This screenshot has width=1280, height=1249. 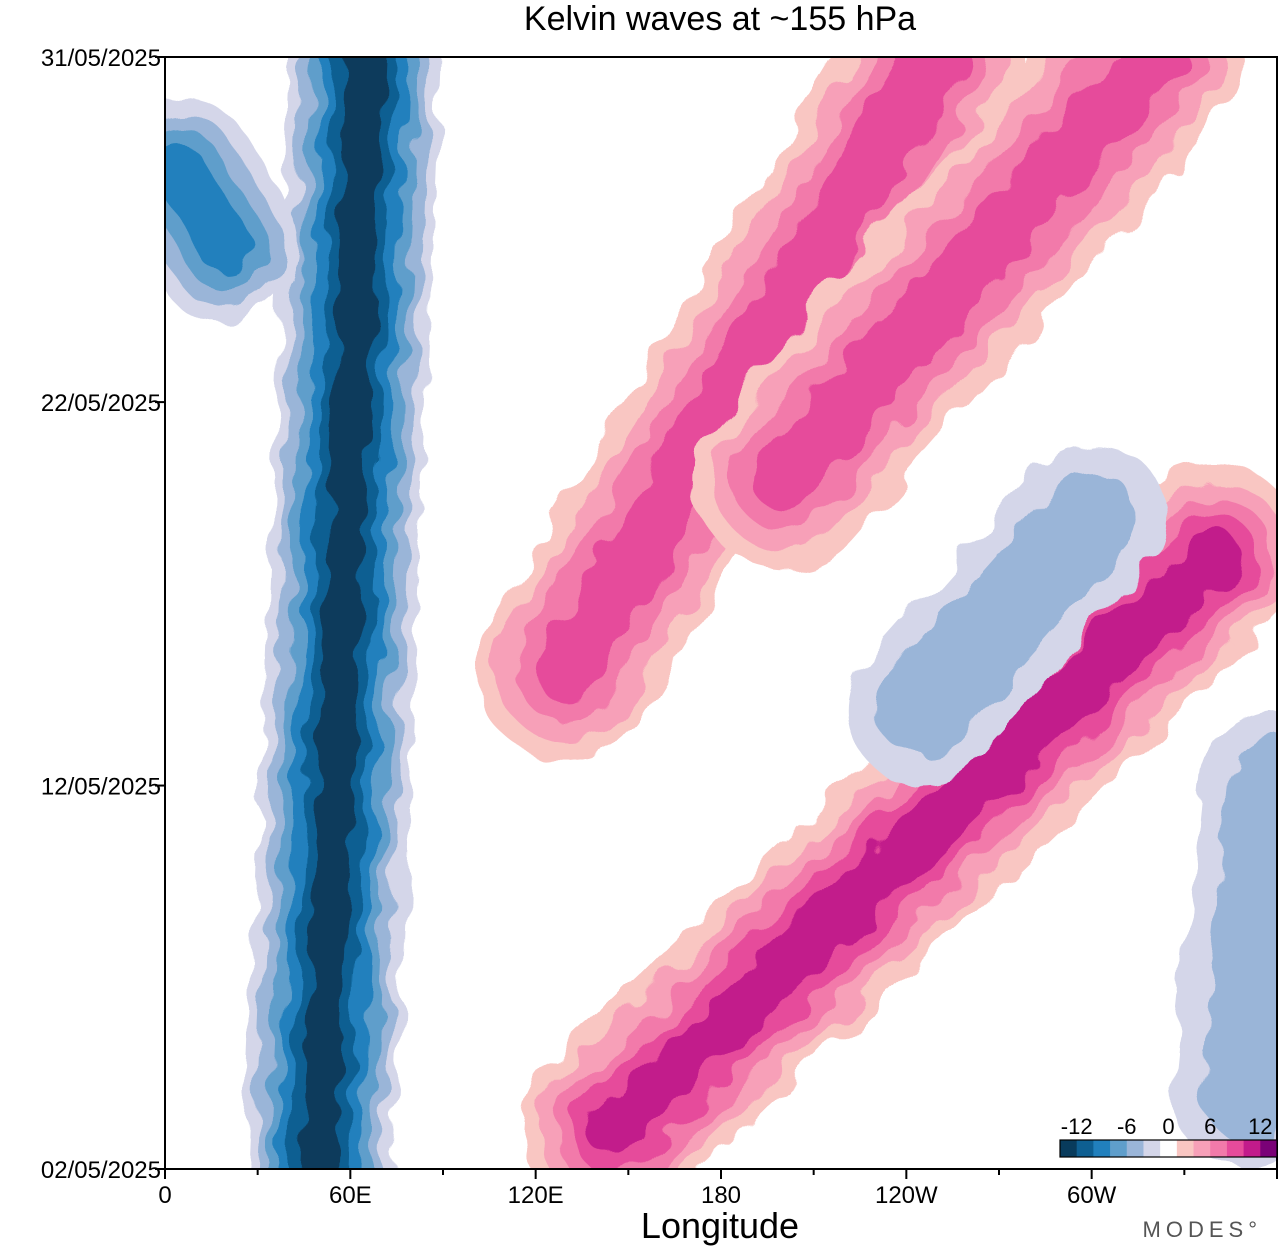 I want to click on y-tick-label: 12/05/2025, so click(x=101, y=787).